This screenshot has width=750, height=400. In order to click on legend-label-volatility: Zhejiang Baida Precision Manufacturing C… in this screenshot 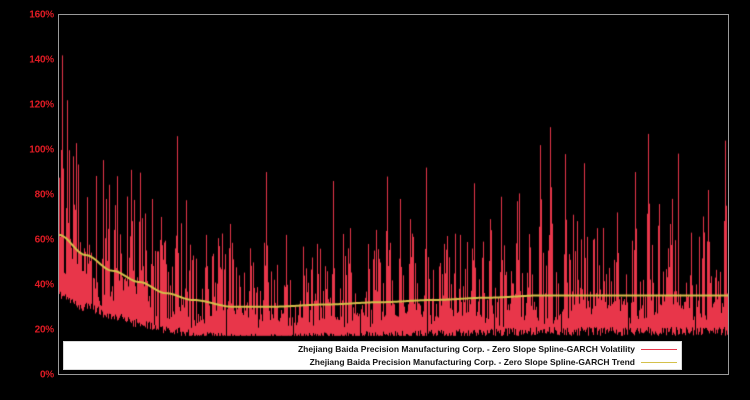, I will do `click(466, 348)`.